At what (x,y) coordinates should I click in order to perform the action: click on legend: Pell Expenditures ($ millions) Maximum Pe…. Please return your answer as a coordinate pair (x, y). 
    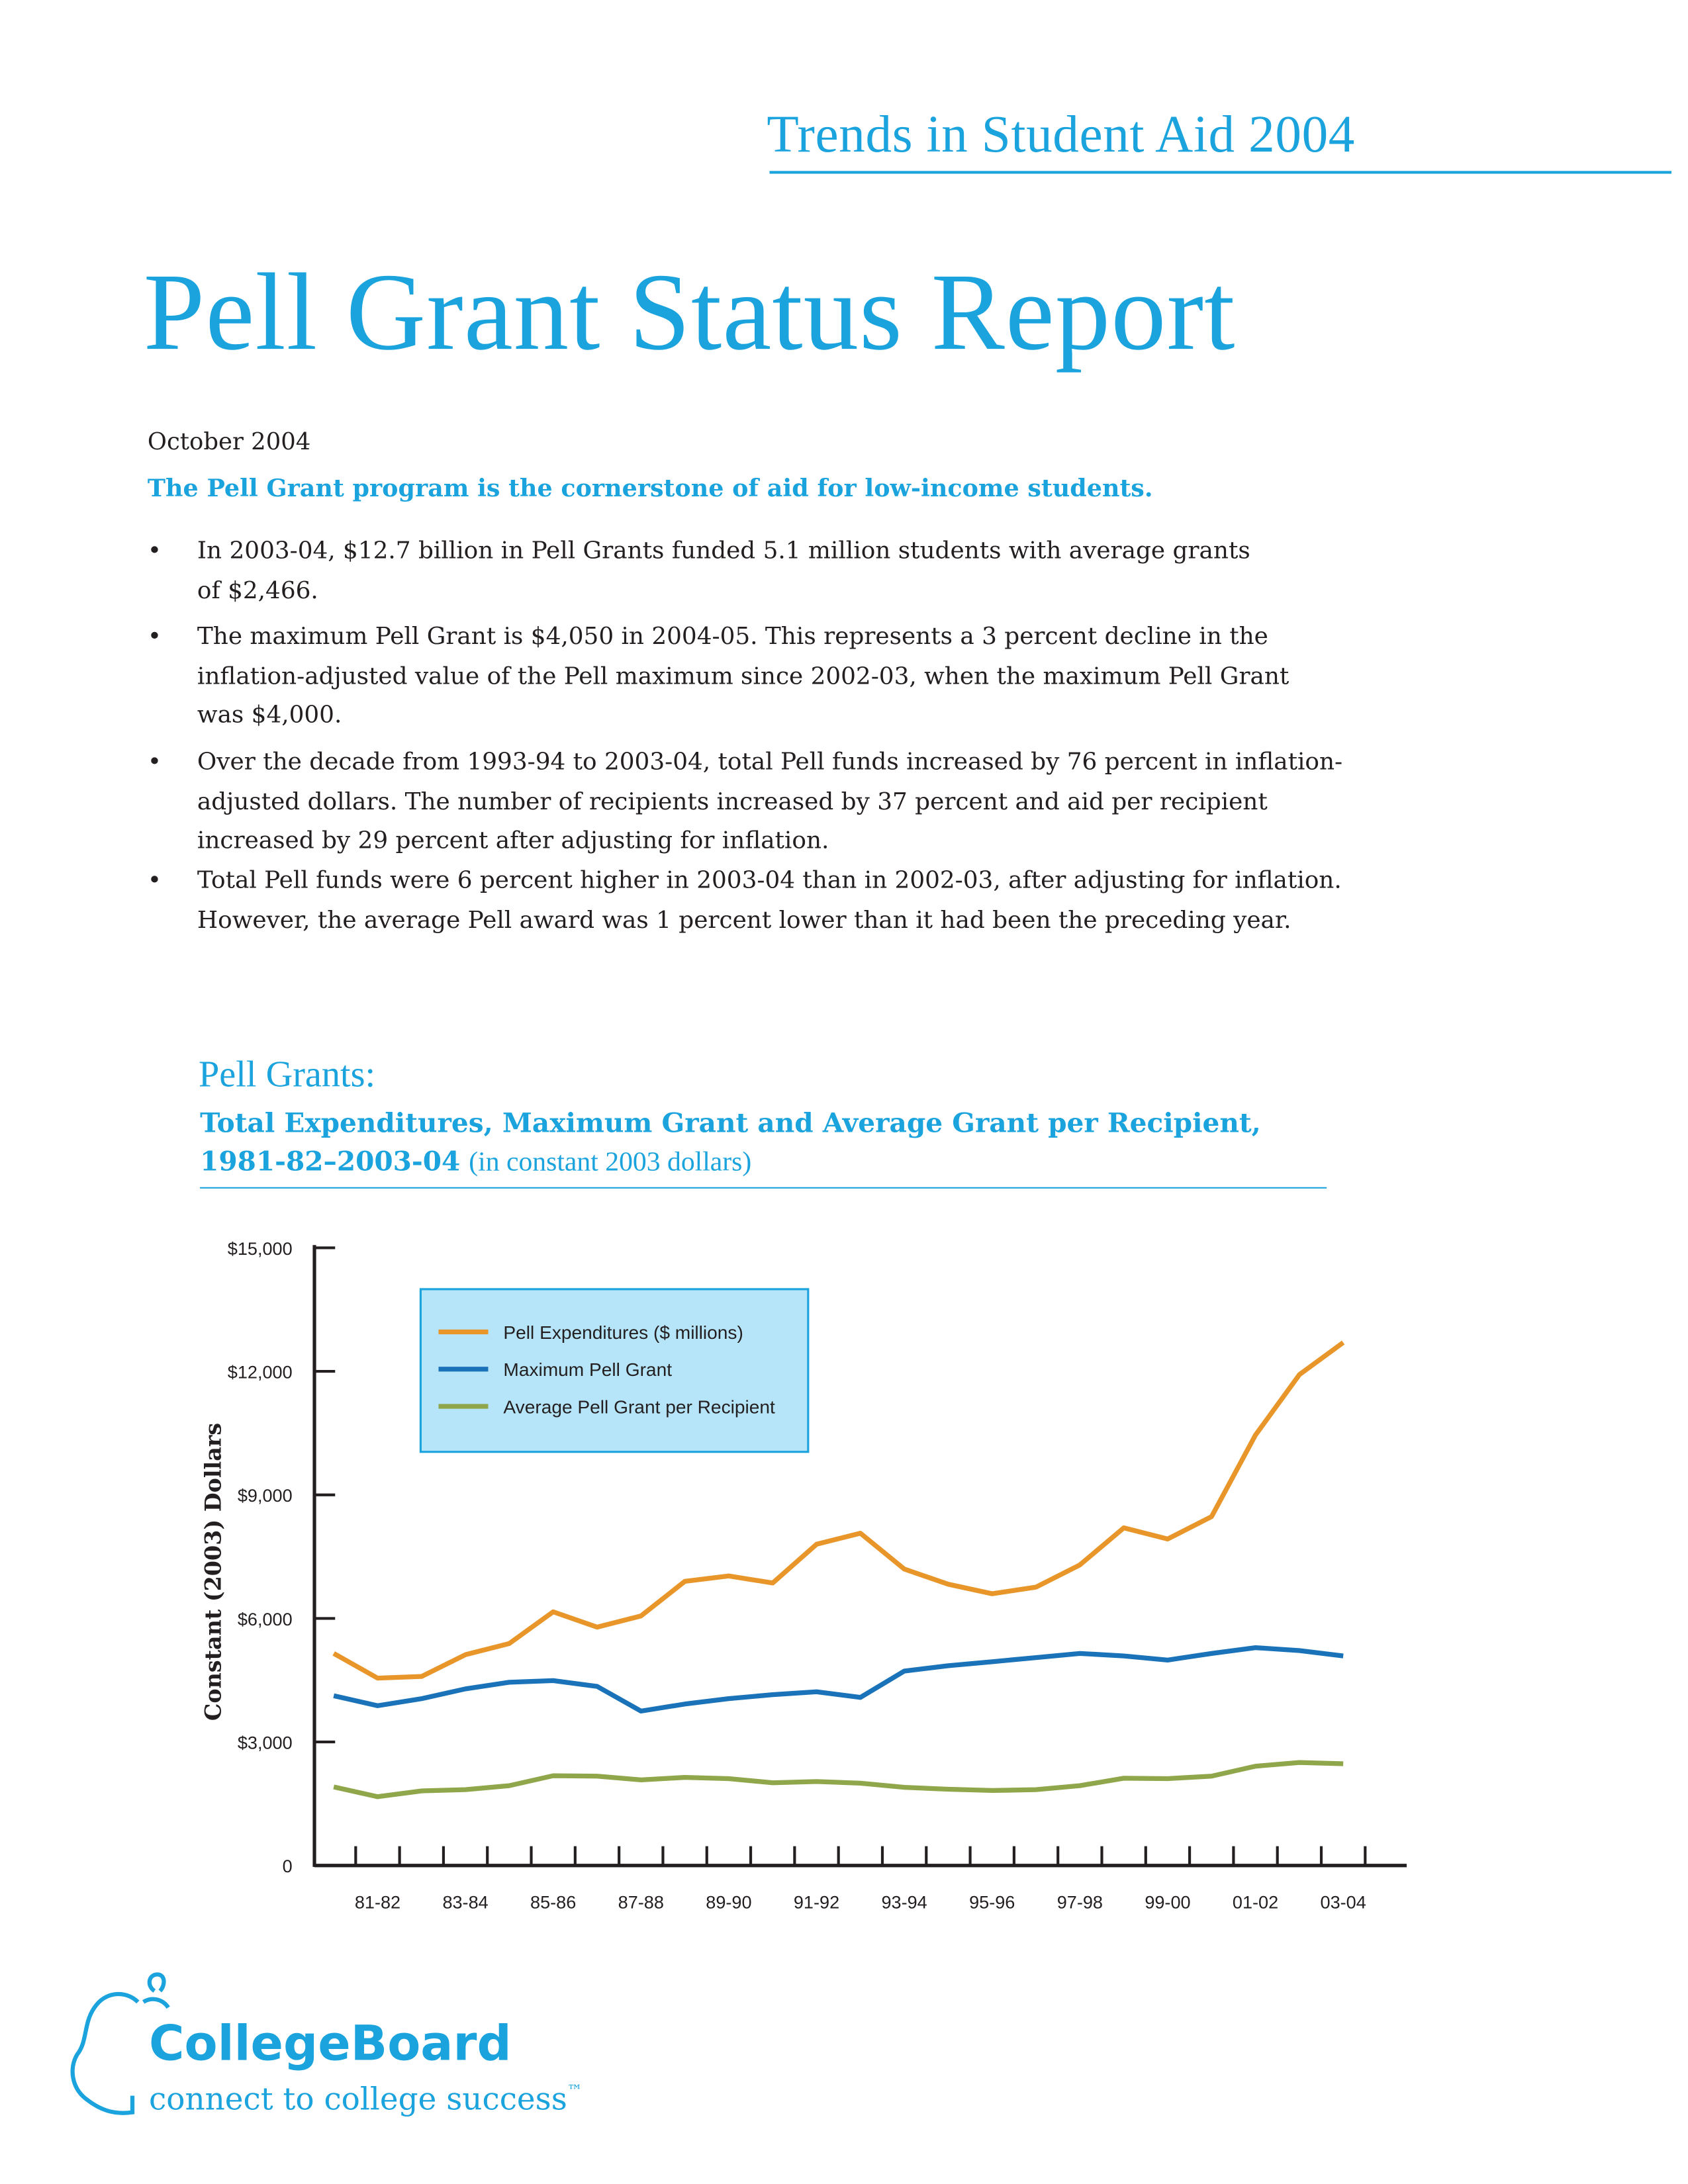
    Looking at the image, I should click on (614, 1370).